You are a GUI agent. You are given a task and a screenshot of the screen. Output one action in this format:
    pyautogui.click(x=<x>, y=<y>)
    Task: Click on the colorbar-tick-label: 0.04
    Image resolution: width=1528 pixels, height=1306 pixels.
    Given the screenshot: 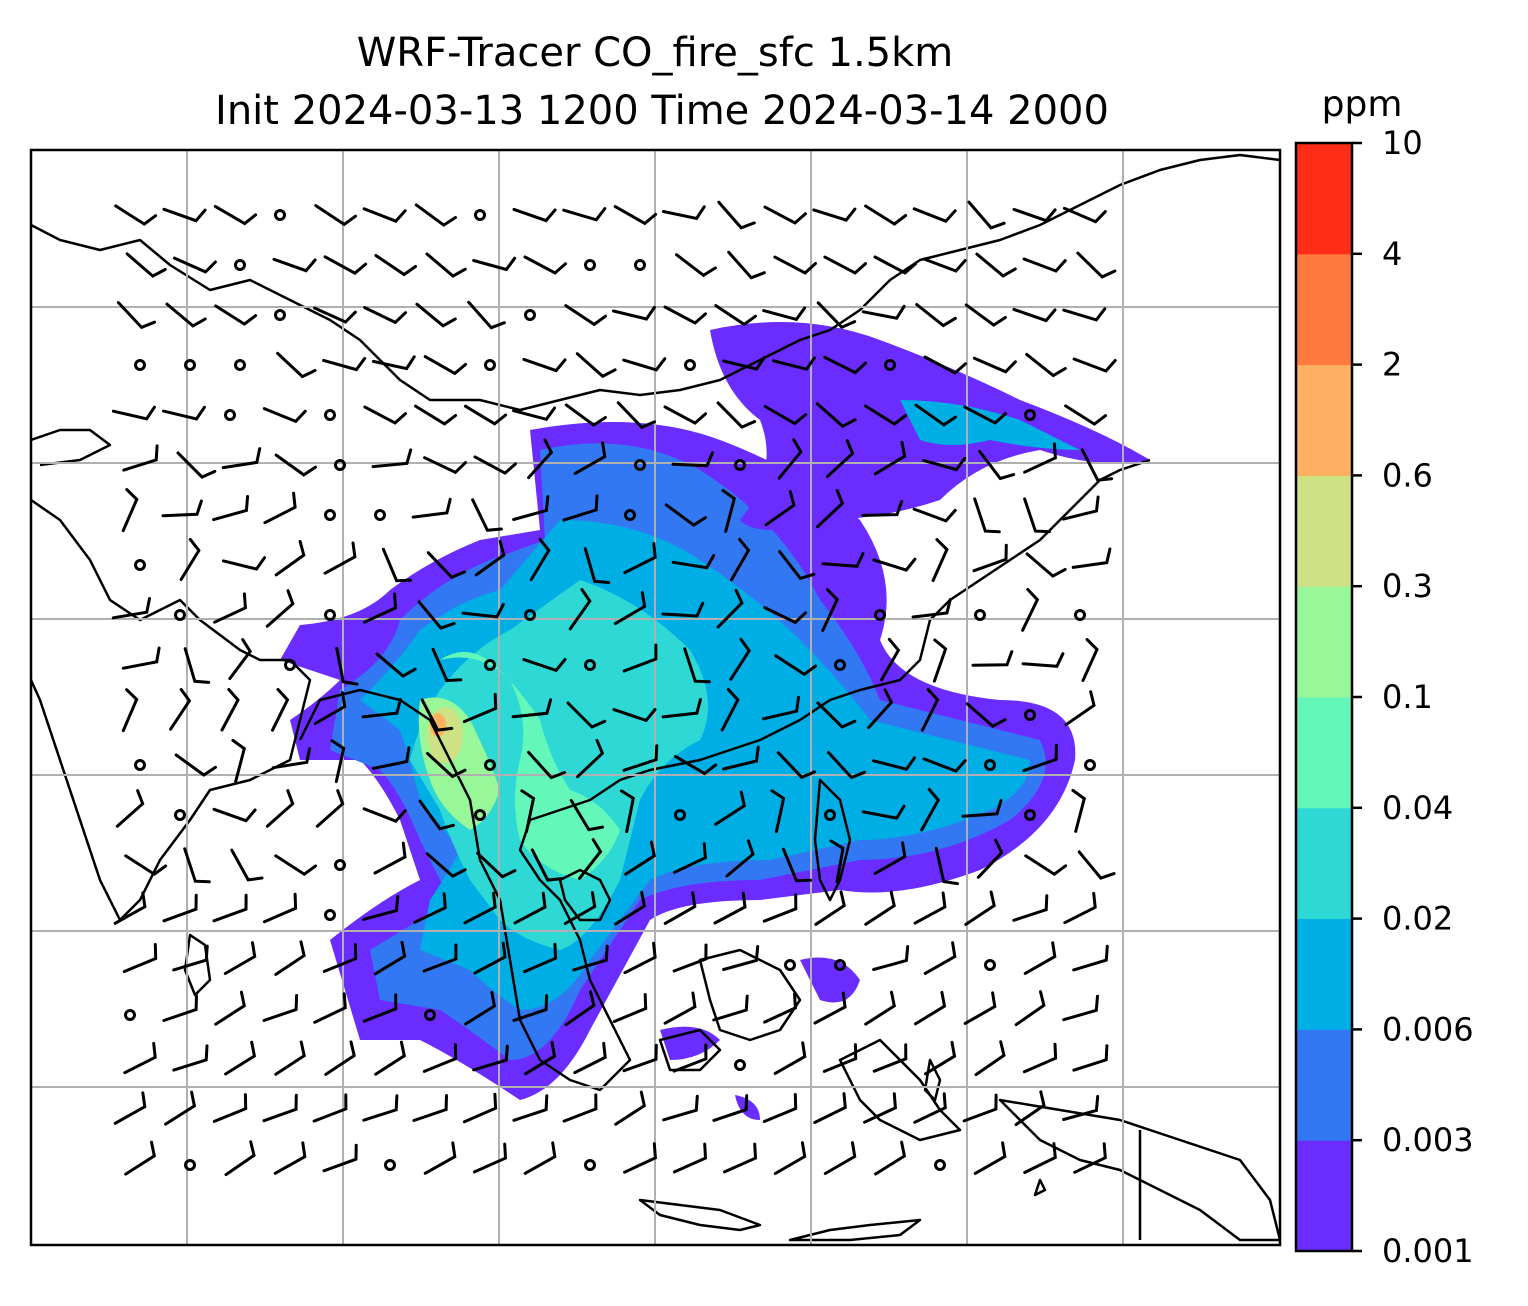 What is the action you would take?
    pyautogui.click(x=1417, y=808)
    